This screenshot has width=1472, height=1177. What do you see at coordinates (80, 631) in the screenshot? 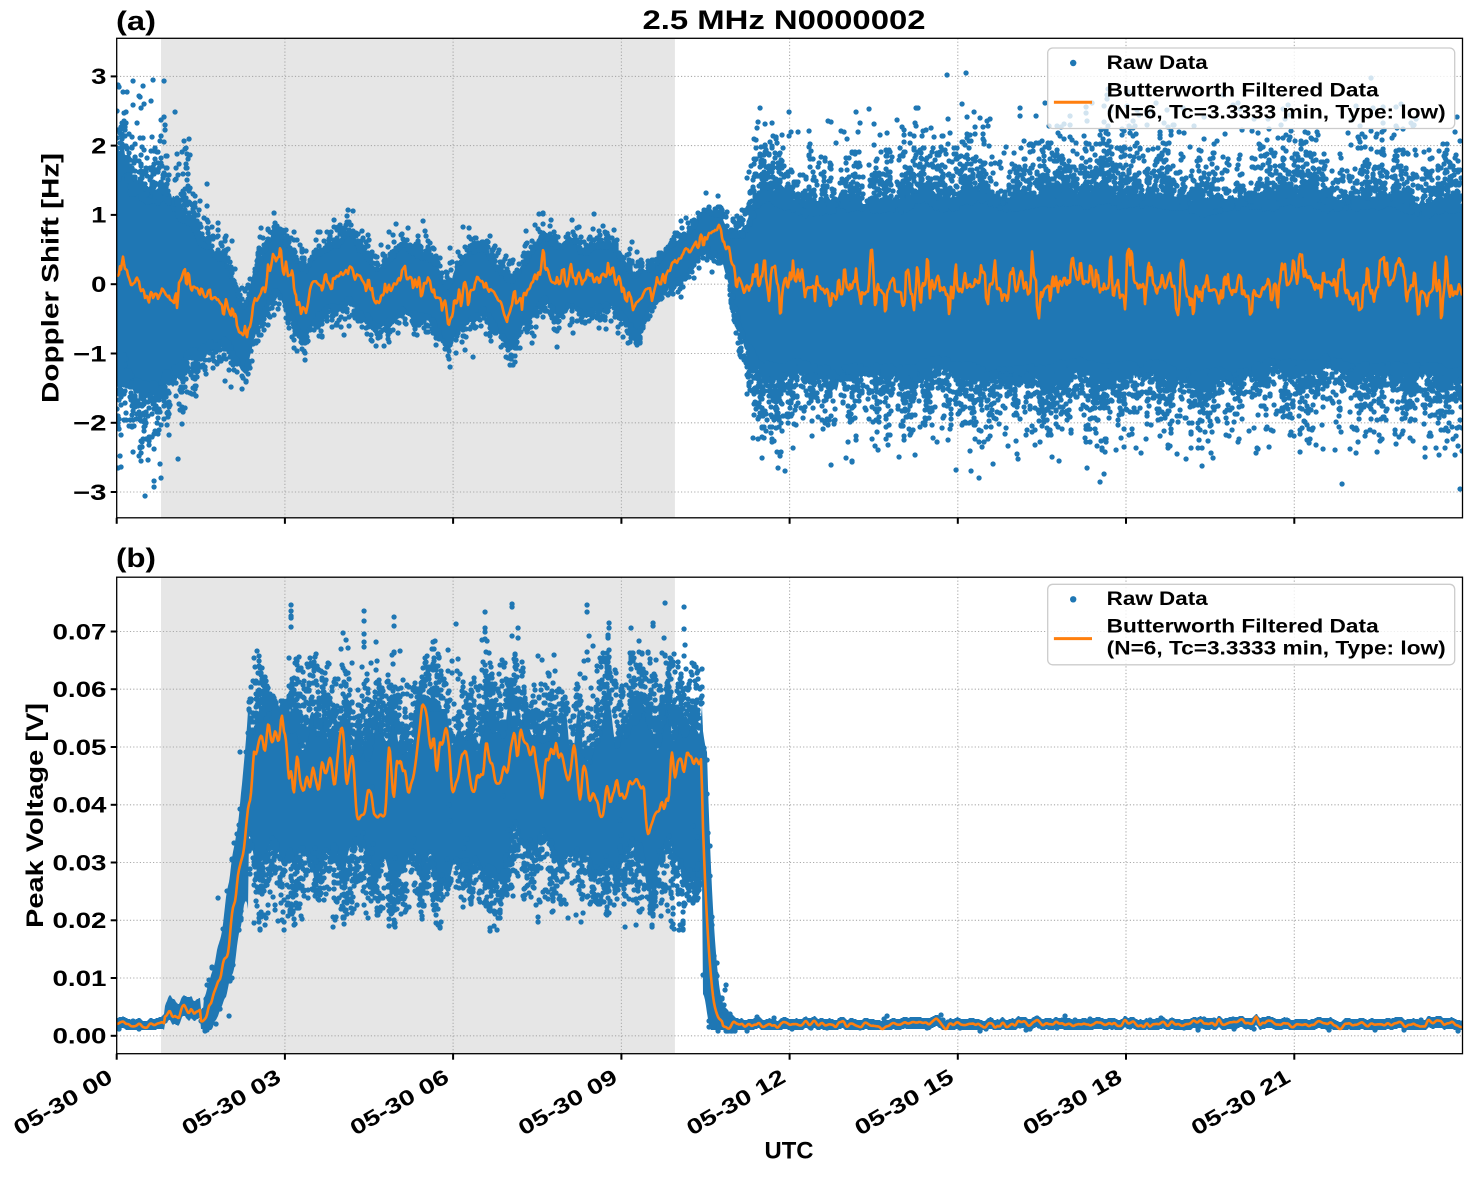
I see `svg-text: 0.07` at bounding box center [80, 631].